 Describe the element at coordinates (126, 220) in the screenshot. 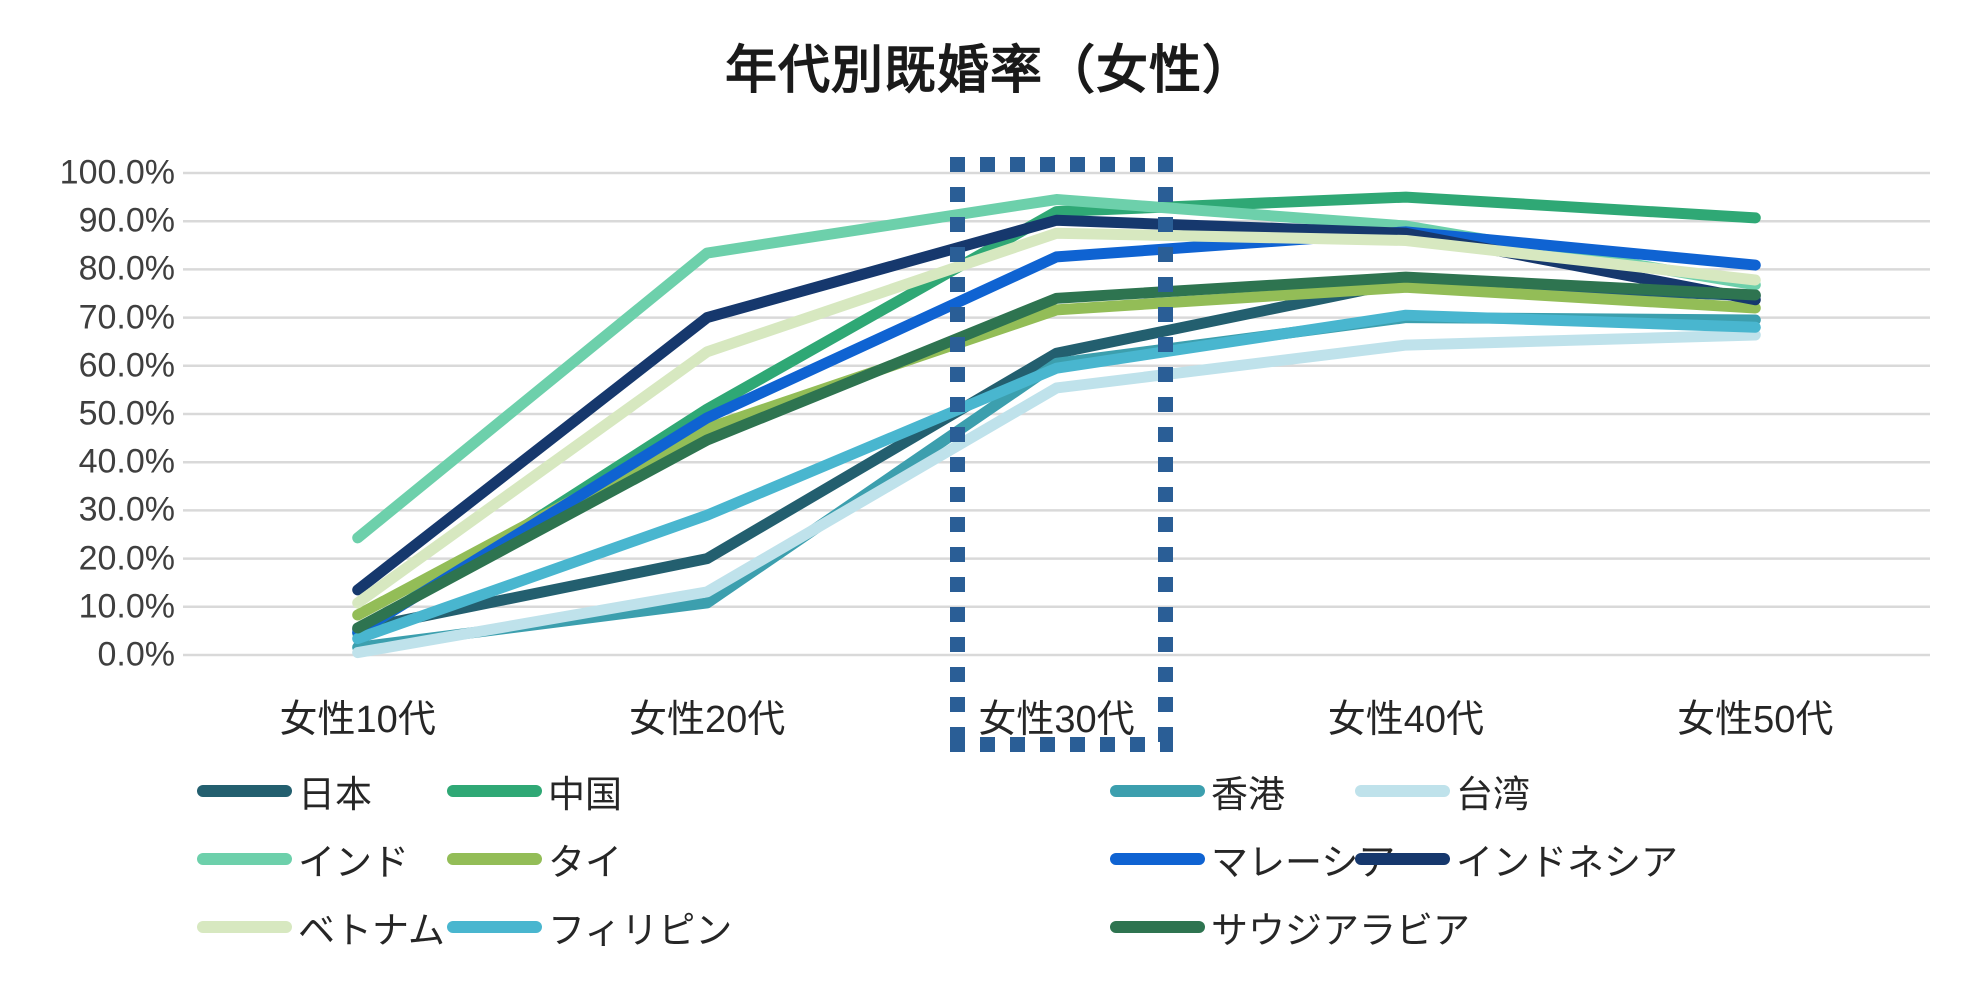

I see `y-tick-label: 90.0%` at that location.